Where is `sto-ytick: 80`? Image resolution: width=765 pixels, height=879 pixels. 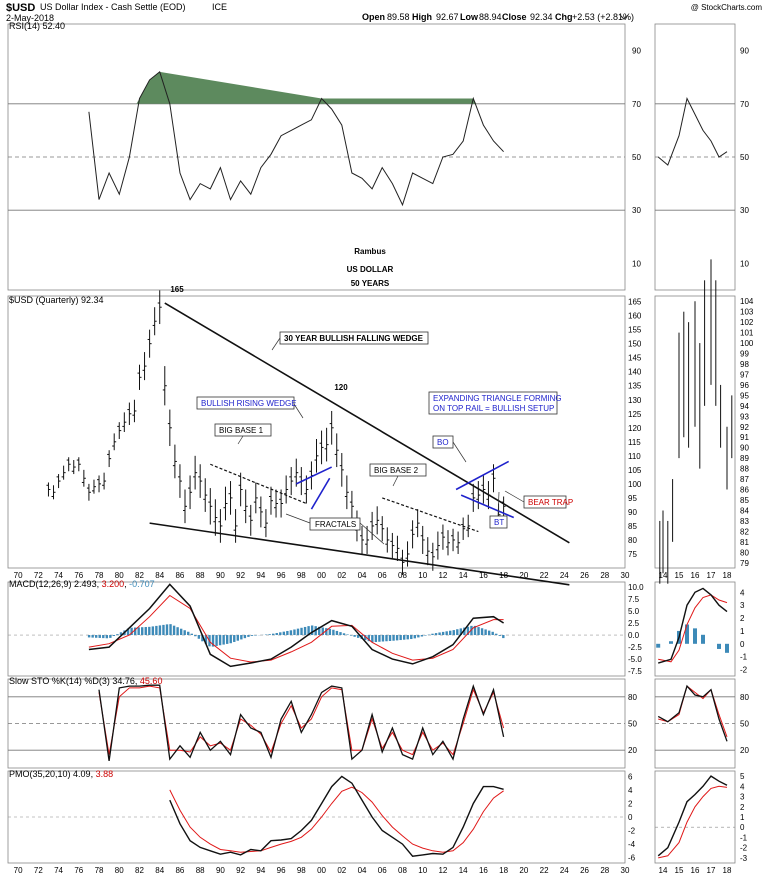
sto-ytick: 80 is located at coordinates (632, 697).